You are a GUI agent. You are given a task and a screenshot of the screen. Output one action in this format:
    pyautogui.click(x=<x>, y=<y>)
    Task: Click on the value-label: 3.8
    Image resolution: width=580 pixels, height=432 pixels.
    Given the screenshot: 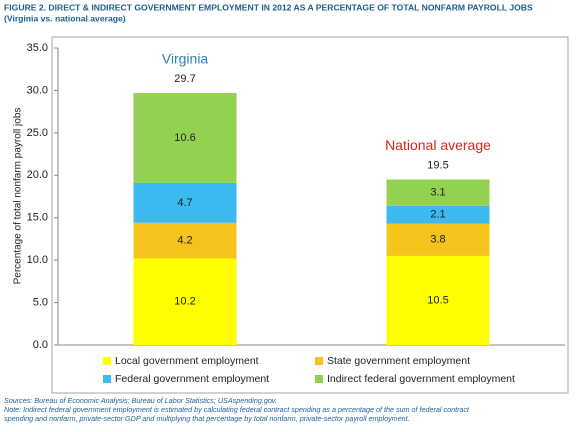 What is the action you would take?
    pyautogui.click(x=437, y=240)
    